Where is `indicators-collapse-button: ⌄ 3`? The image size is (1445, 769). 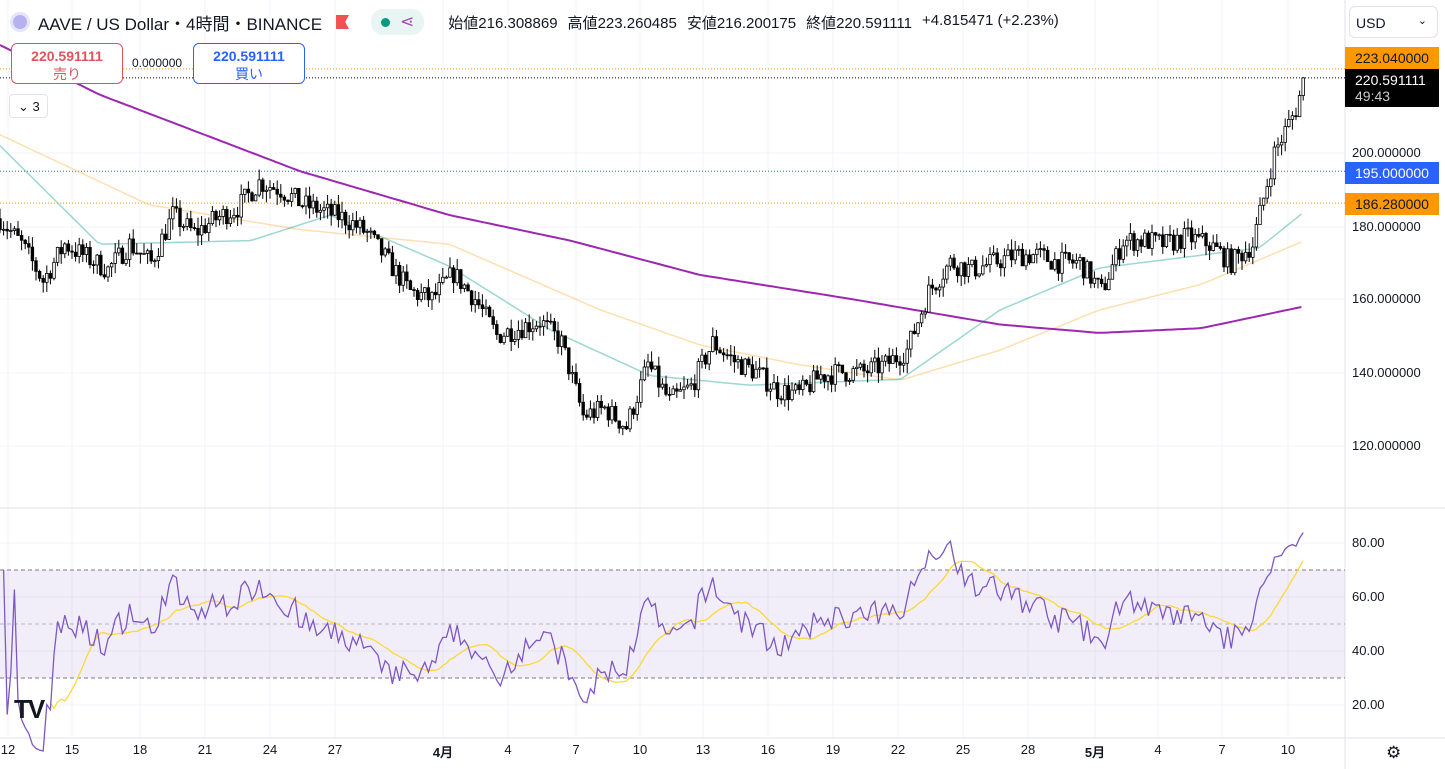 indicators-collapse-button: ⌄ 3 is located at coordinates (28, 106).